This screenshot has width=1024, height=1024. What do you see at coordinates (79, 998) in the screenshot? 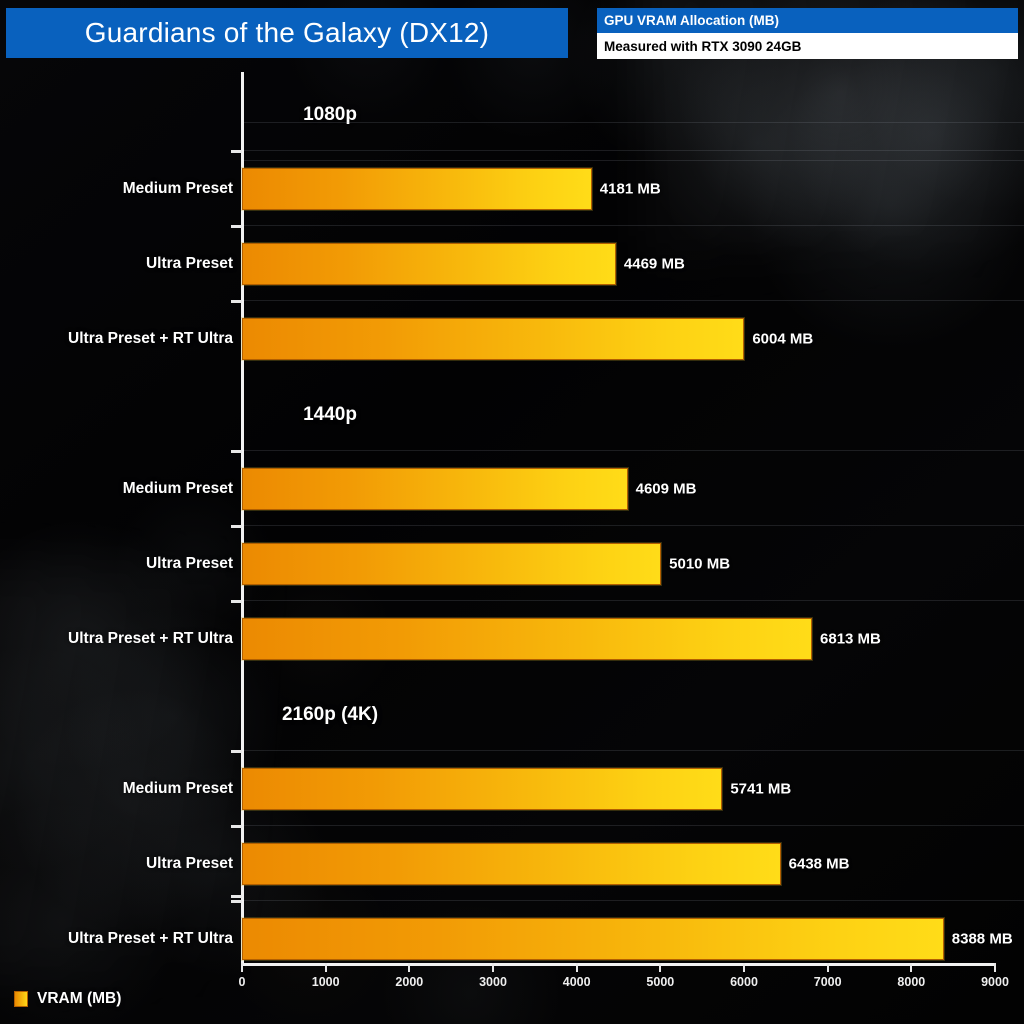
I see `legend-label: VRAM (MB)` at bounding box center [79, 998].